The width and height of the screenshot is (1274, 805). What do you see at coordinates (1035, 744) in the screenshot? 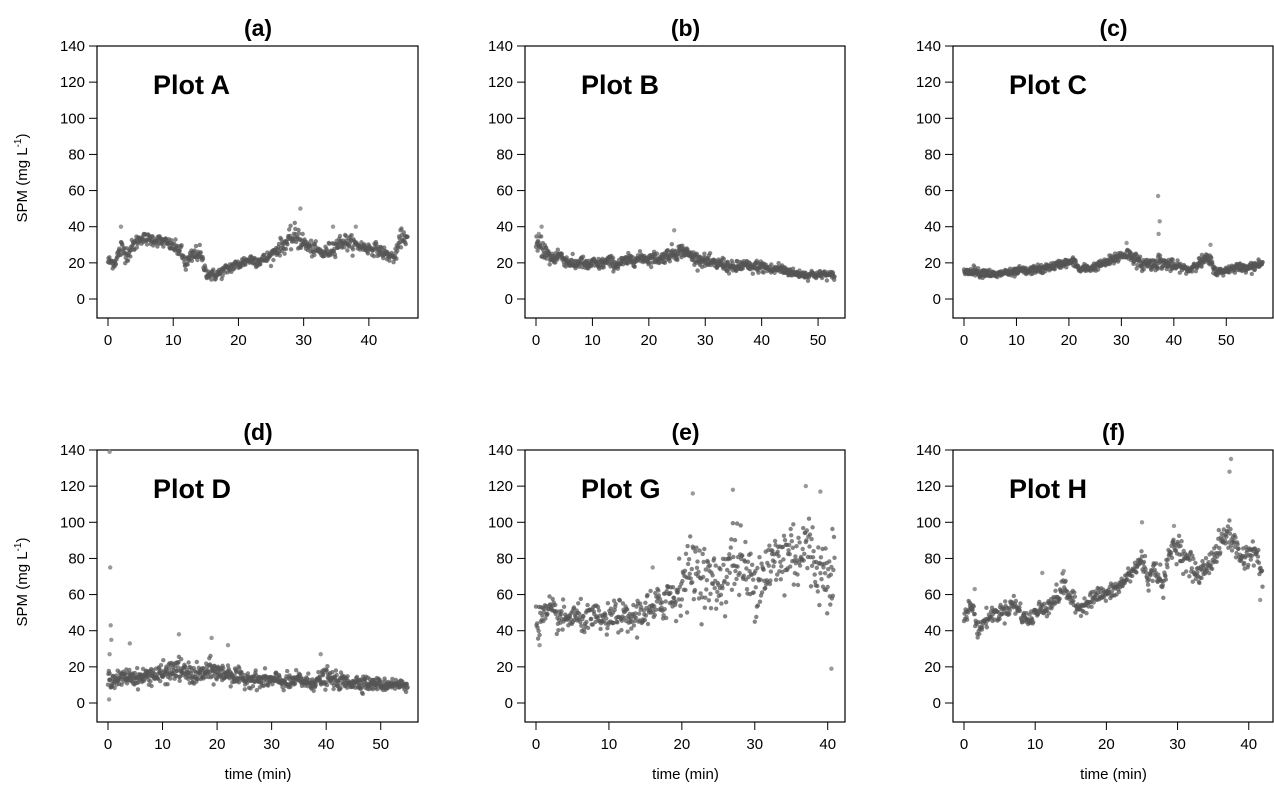
I see `x-tick-label: 10` at bounding box center [1035, 744].